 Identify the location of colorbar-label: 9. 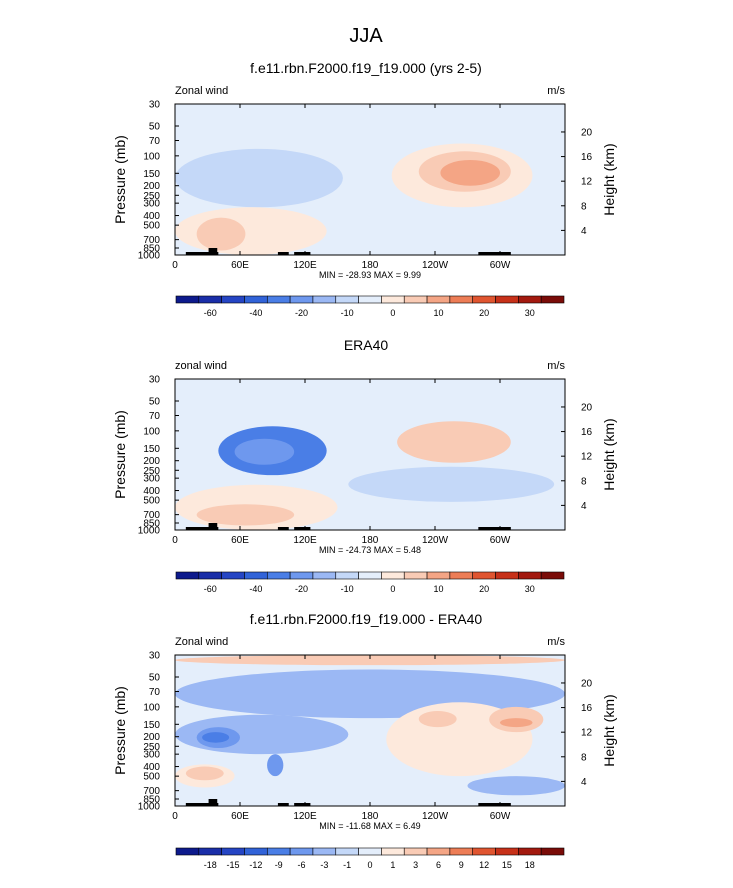
(461, 865).